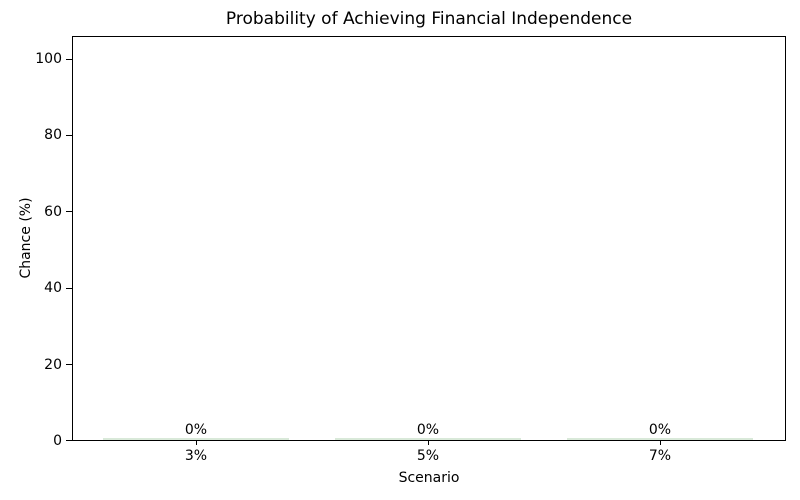 This screenshot has width=800, height=500. What do you see at coordinates (428, 430) in the screenshot?
I see `bar-value-label-5pct: 0%` at bounding box center [428, 430].